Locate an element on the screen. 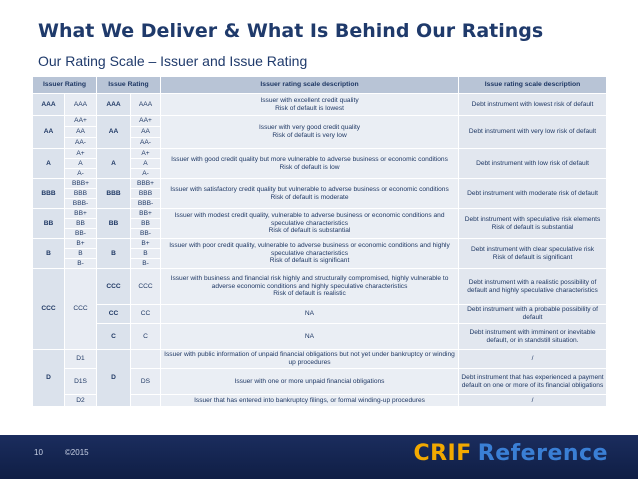 This screenshot has width=638, height=479. logo-crif-text: CRIF is located at coordinates (442, 453).